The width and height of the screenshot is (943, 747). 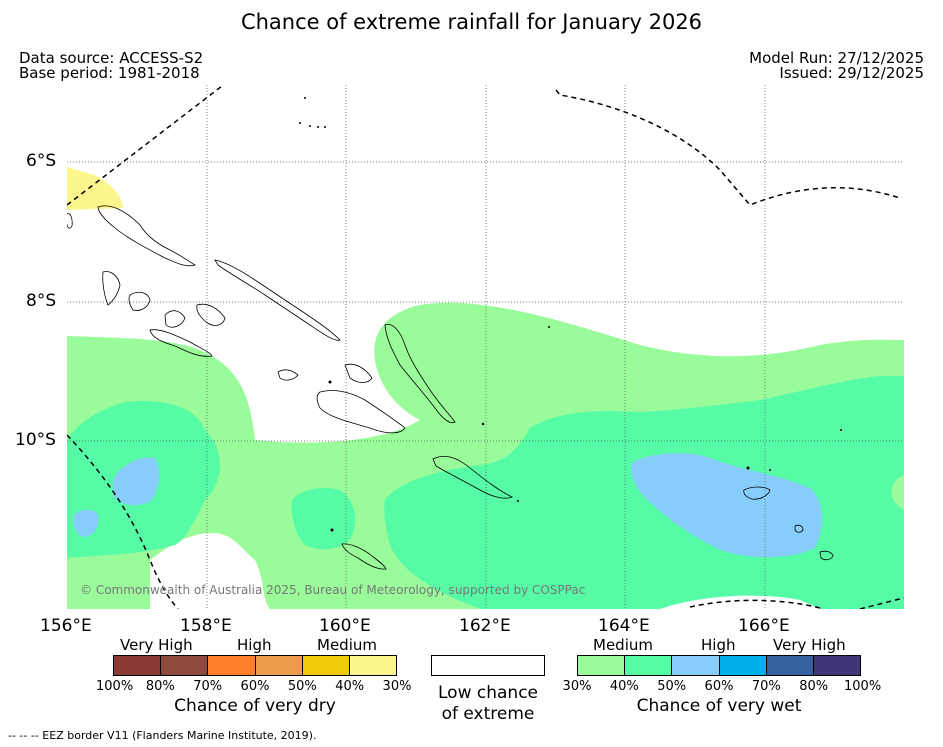 I want to click on dry-colorbar, so click(x=255, y=665).